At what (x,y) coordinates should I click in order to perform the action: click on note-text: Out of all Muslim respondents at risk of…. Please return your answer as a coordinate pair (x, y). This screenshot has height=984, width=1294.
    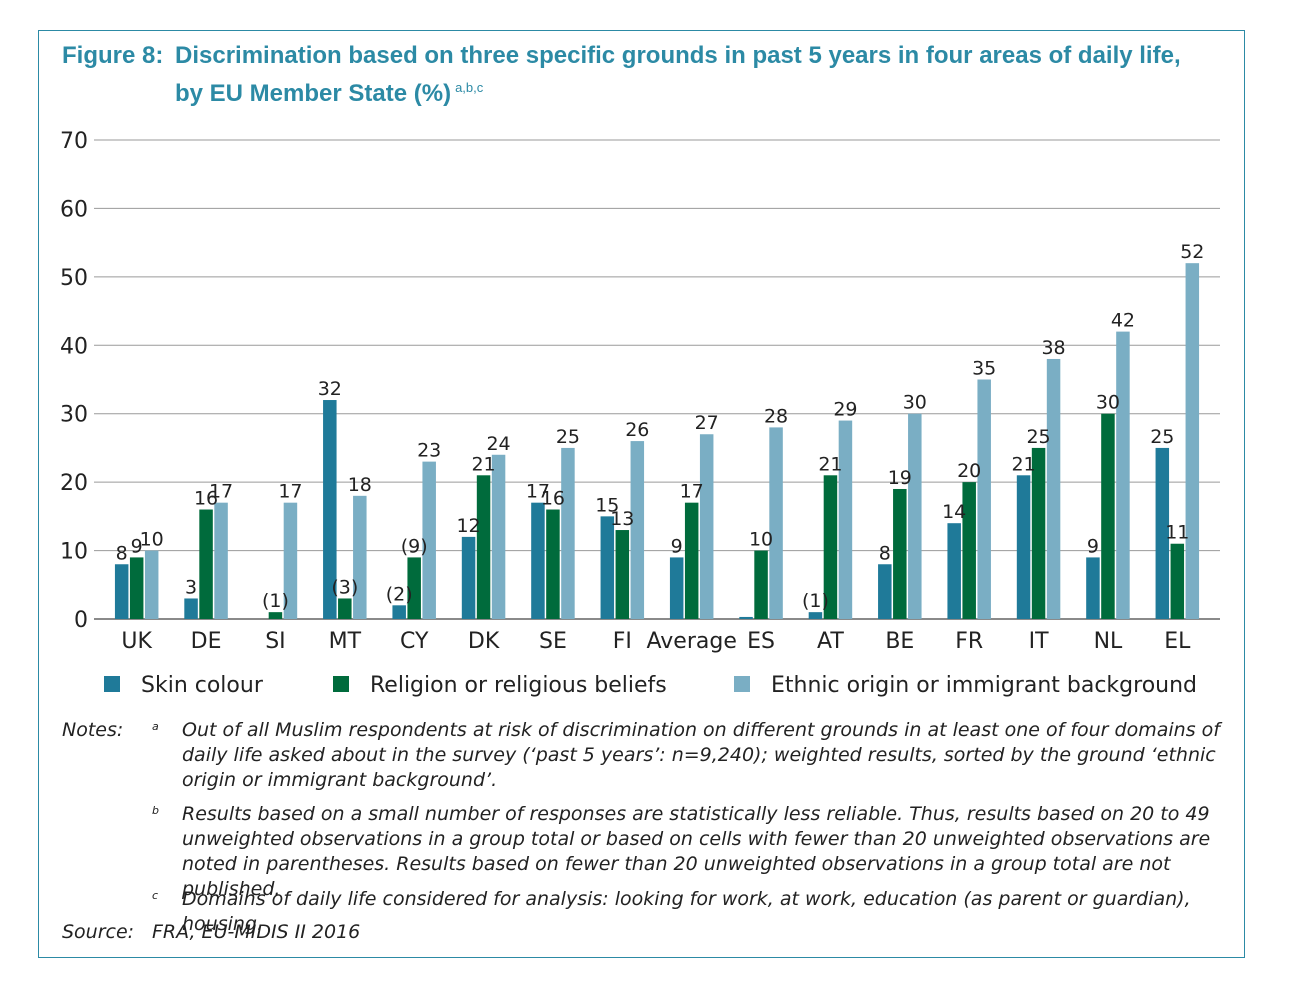
    Looking at the image, I should click on (701, 755).